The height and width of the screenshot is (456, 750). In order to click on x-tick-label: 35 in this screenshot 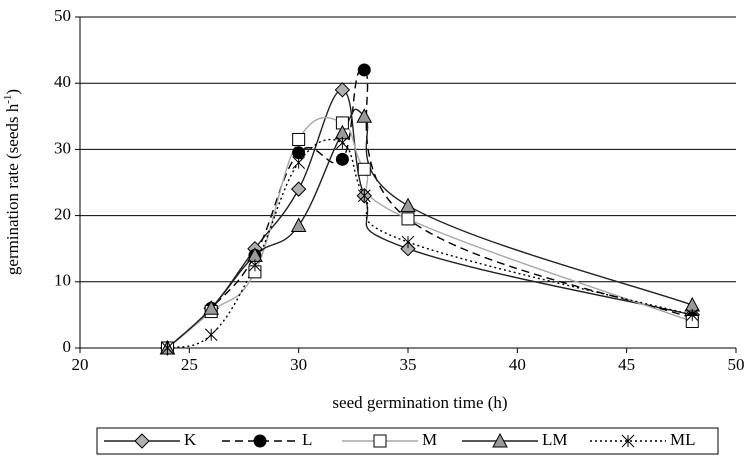, I will do `click(408, 364)`.